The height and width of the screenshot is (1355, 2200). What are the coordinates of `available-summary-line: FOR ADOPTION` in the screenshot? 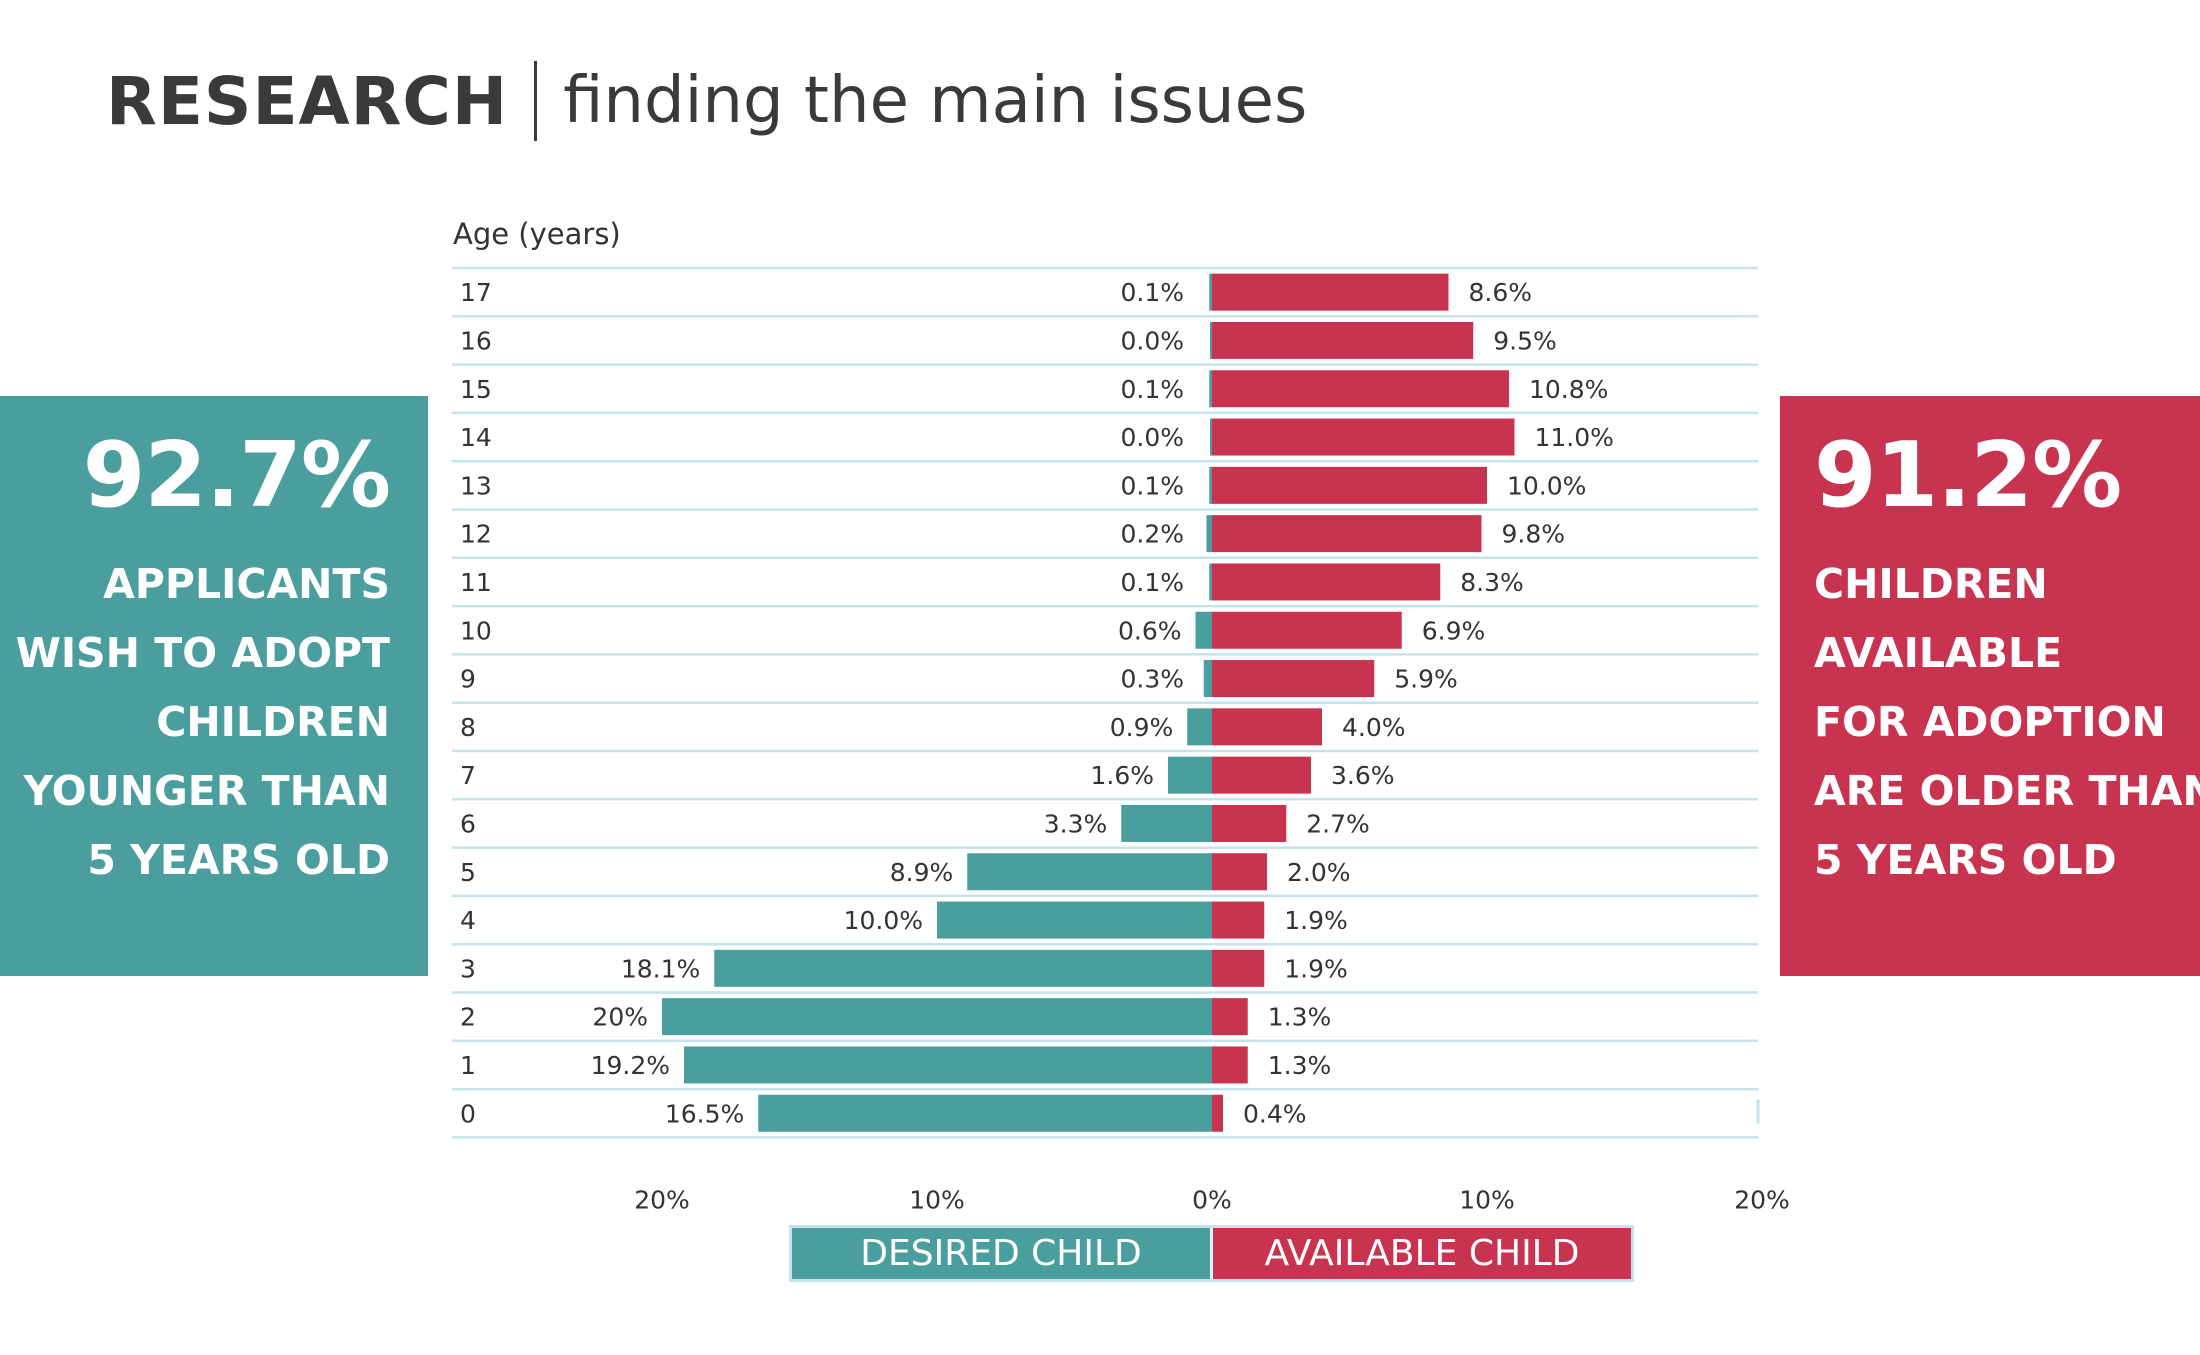 It's located at (1990, 722).